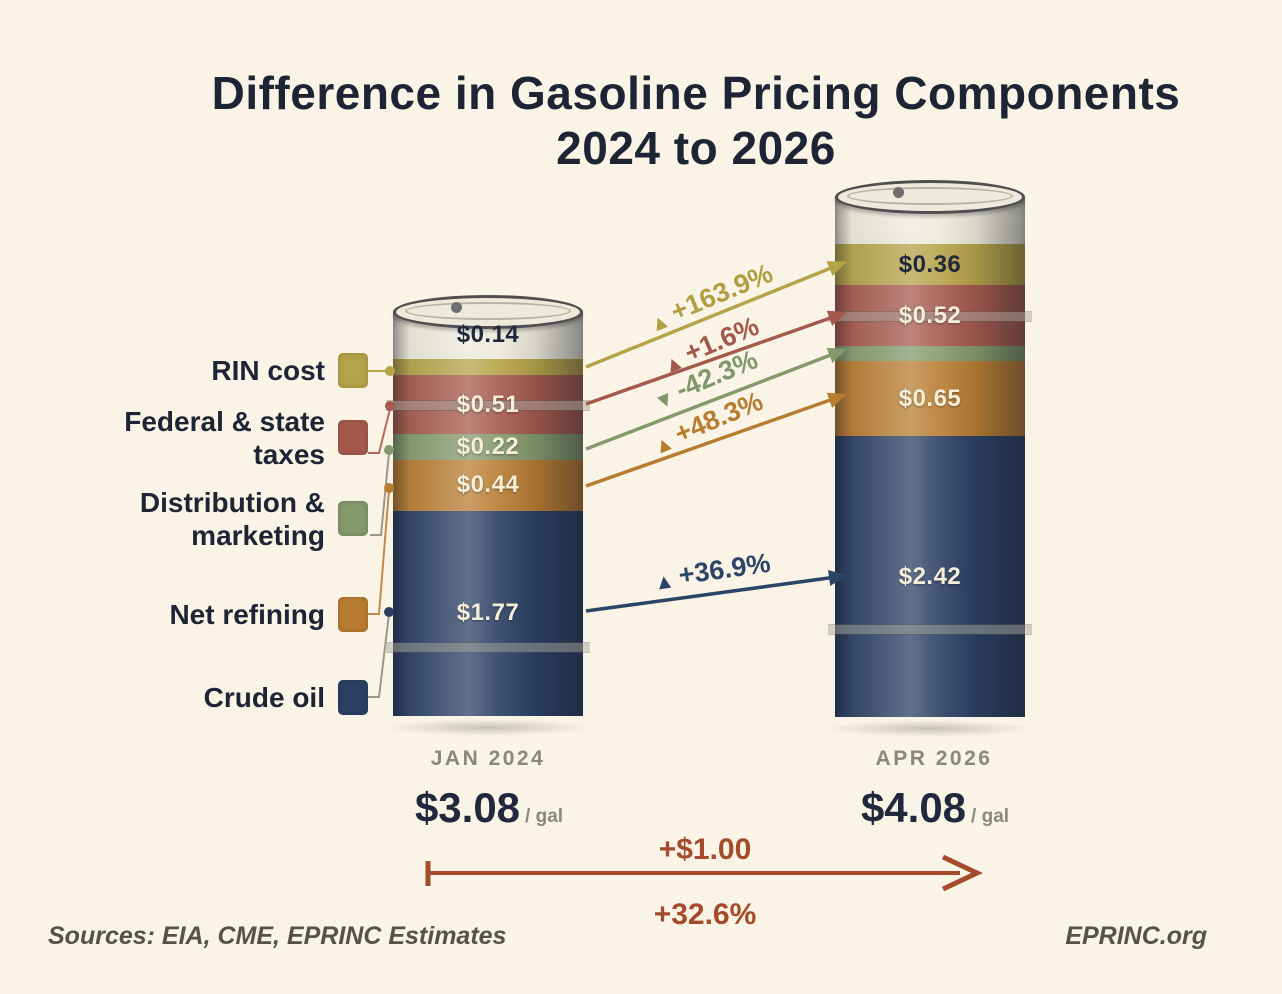 The height and width of the screenshot is (994, 1282). I want to click on segment-value-label: $2.42, so click(930, 576).